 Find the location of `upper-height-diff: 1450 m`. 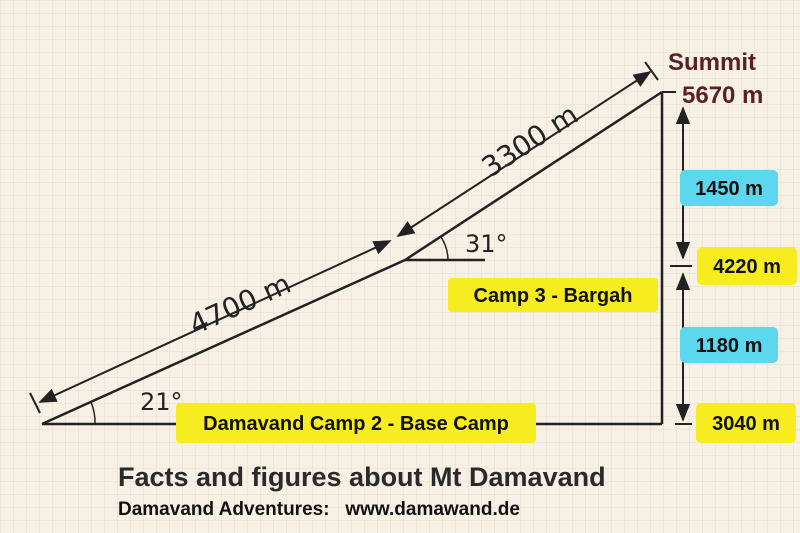

upper-height-diff: 1450 m is located at coordinates (729, 189).